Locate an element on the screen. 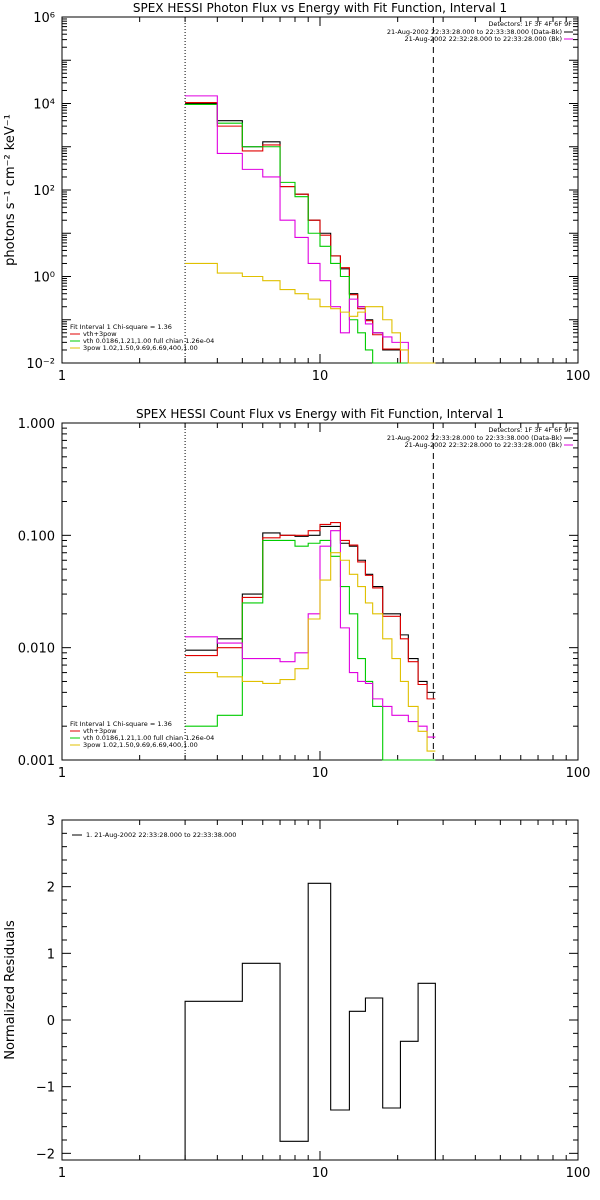 Image resolution: width=600 pixels, height=1200 pixels. y-tick-label: 1.000 is located at coordinates (36, 424).